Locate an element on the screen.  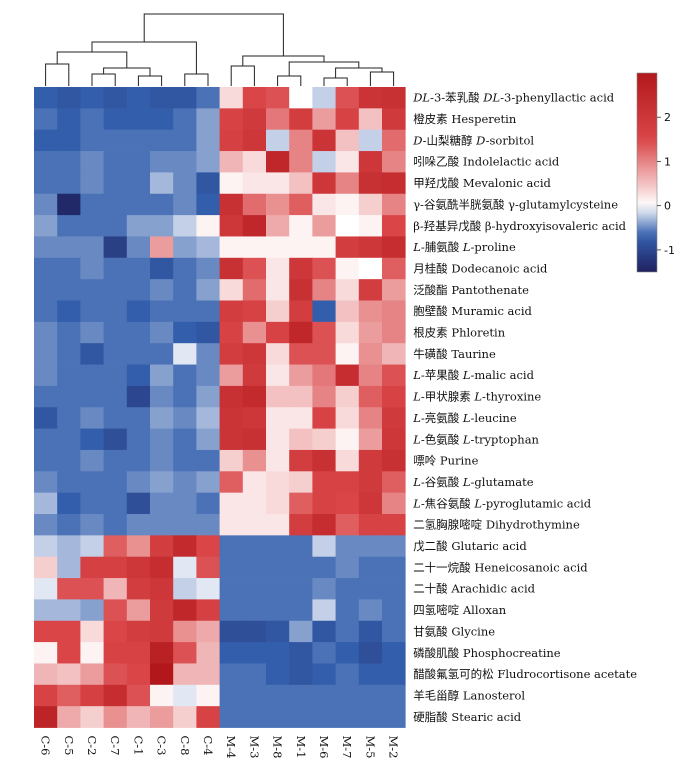
column-label: M-3 is located at coordinates (254, 747).